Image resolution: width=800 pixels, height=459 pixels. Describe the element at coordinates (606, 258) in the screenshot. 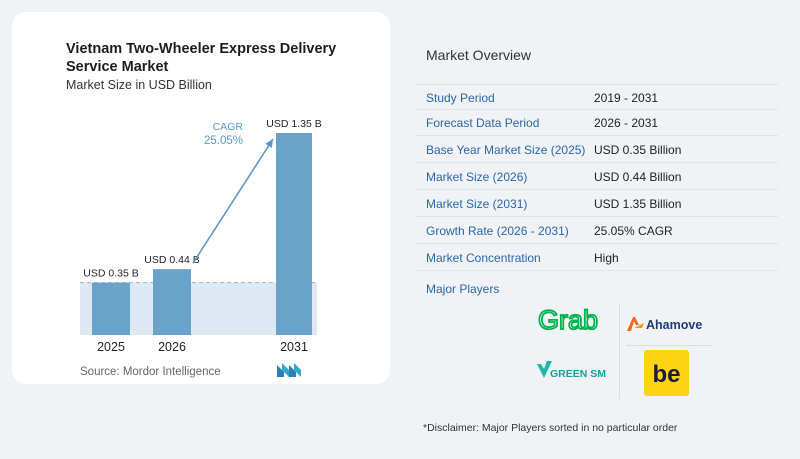

I see `overview-value: High` at that location.